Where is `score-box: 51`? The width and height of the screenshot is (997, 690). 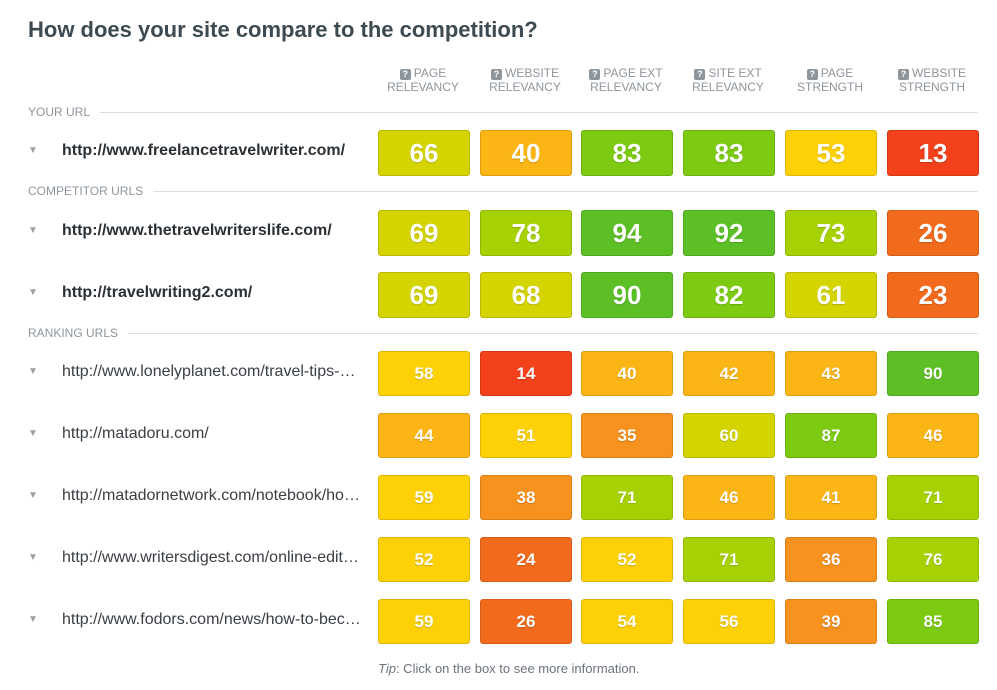 score-box: 51 is located at coordinates (526, 435).